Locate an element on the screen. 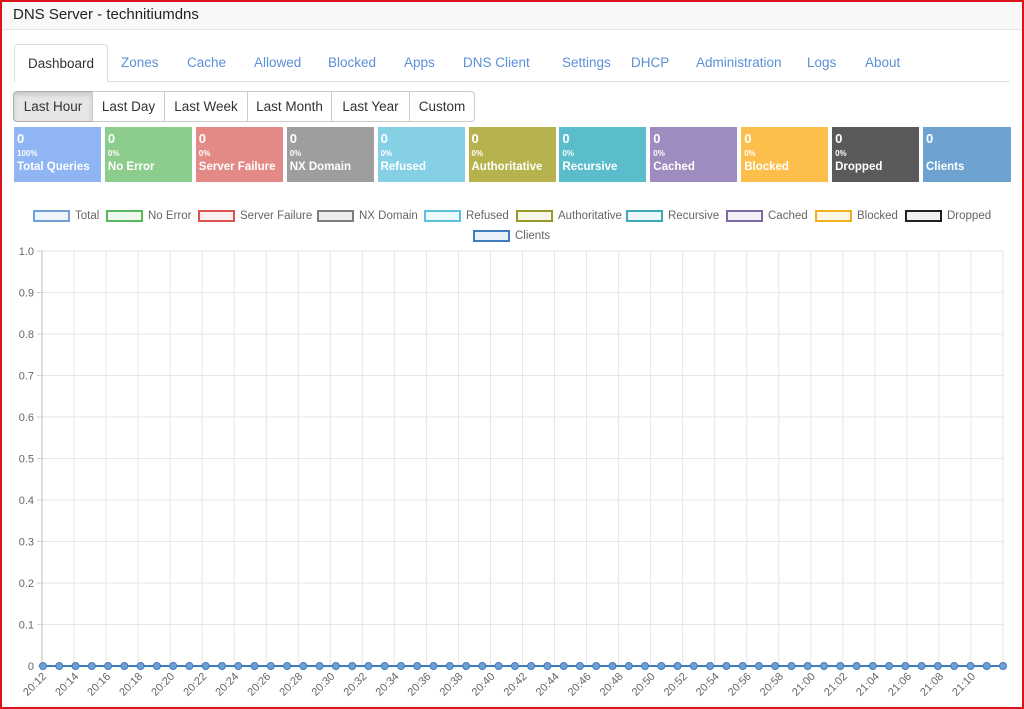  tab-blocked: Blocked is located at coordinates (352, 62).